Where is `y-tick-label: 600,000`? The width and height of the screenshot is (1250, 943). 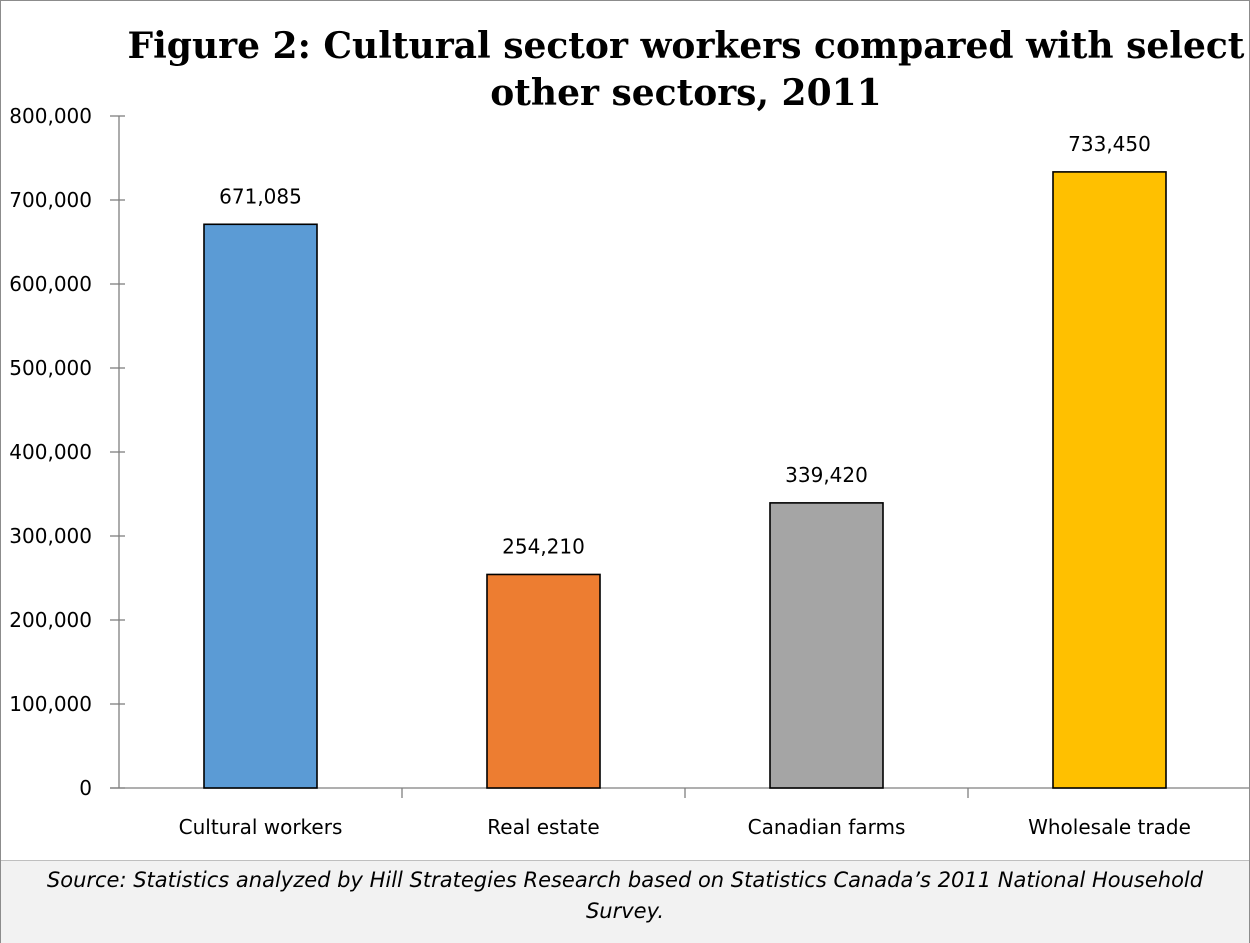
y-tick-label: 600,000 is located at coordinates (50, 284).